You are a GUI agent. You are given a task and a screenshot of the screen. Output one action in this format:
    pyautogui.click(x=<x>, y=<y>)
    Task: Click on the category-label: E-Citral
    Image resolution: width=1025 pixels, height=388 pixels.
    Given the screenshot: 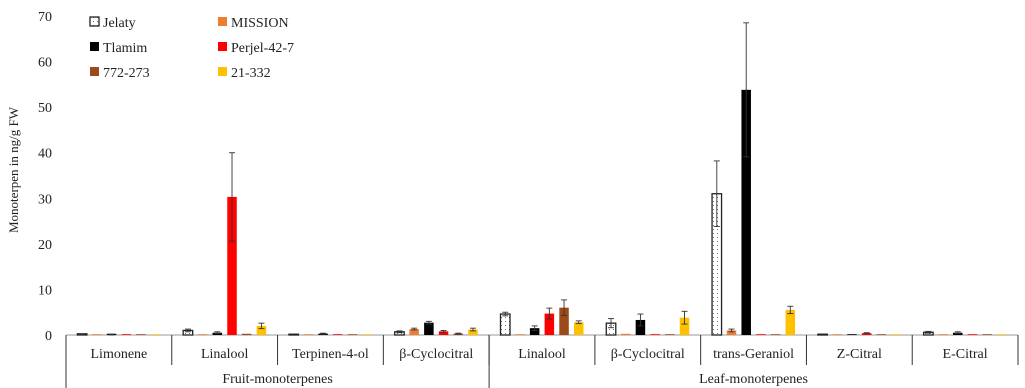 What is the action you would take?
    pyautogui.click(x=965, y=354)
    